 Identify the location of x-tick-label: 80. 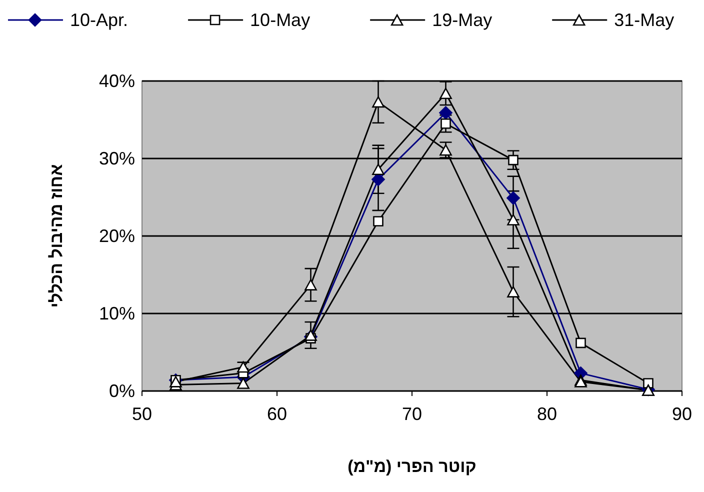
(547, 414).